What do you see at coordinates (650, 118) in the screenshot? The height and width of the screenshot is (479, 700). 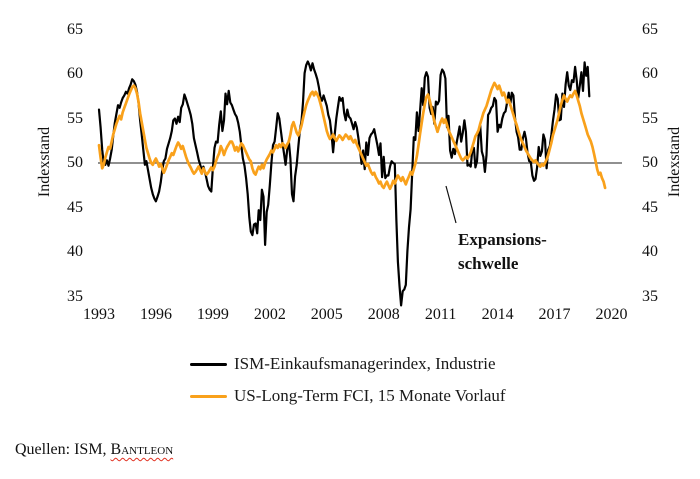 I see `y-axis-tick-right: 55` at bounding box center [650, 118].